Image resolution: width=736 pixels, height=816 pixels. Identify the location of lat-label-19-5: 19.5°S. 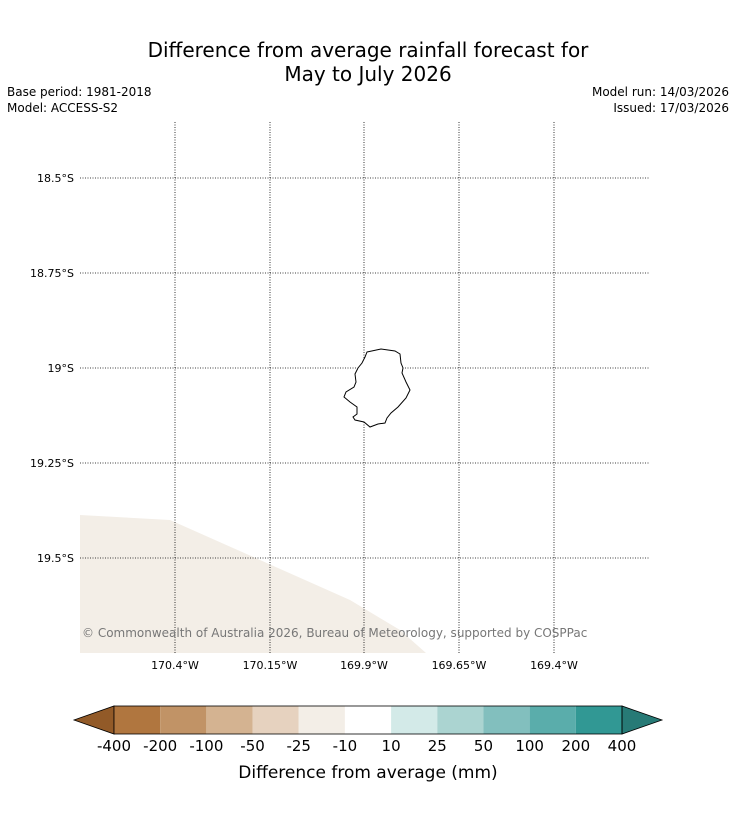
(55, 558).